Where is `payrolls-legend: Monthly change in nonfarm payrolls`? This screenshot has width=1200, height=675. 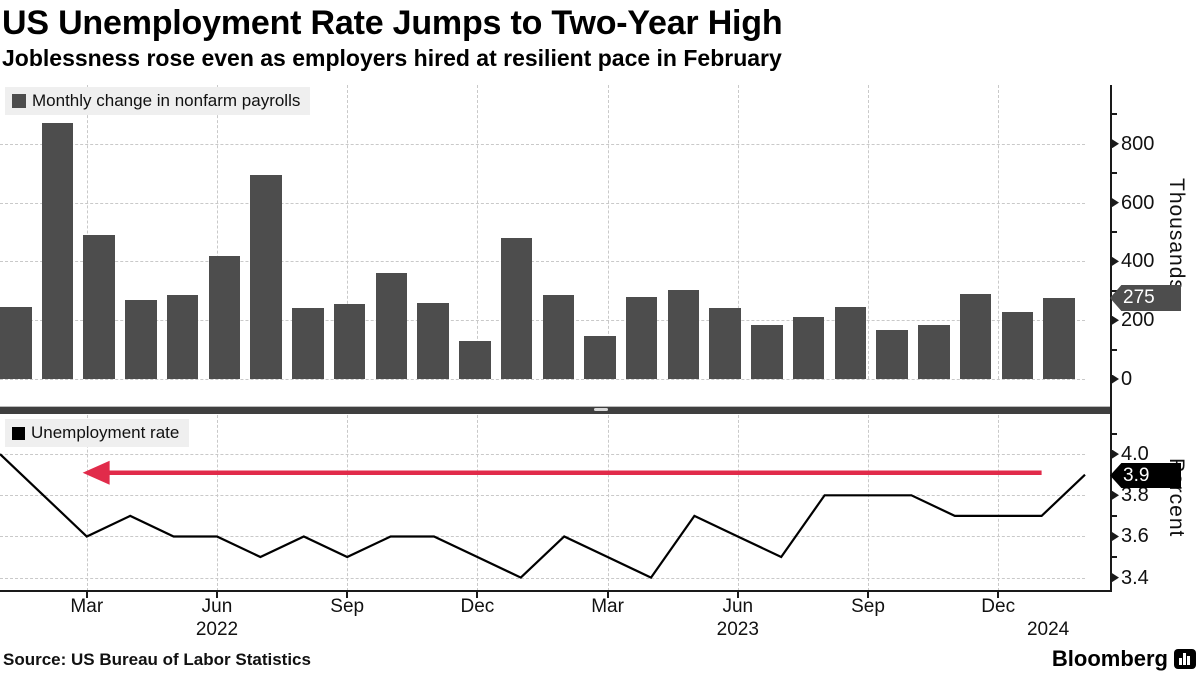 payrolls-legend: Monthly change in nonfarm payrolls is located at coordinates (158, 101).